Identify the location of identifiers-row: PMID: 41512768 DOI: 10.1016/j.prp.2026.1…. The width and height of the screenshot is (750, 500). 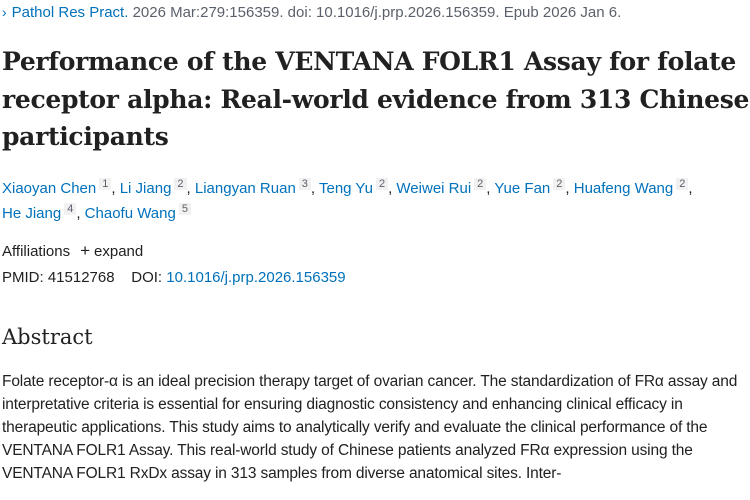
(174, 277).